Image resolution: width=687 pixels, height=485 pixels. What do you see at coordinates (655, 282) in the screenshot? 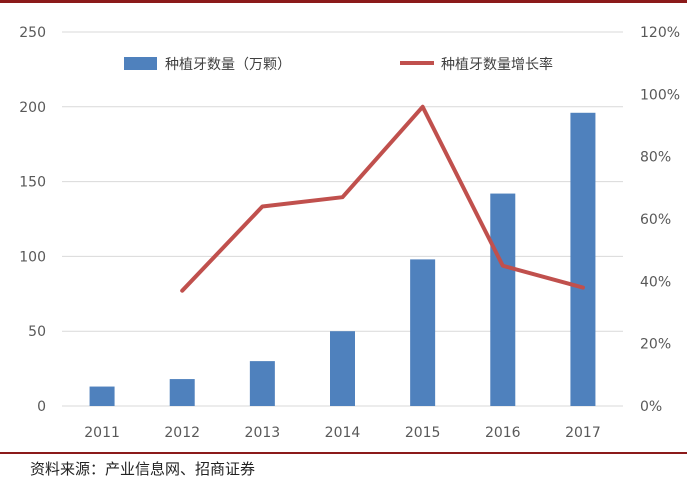
I see `right-axis-tick-label: 40%` at bounding box center [655, 282].